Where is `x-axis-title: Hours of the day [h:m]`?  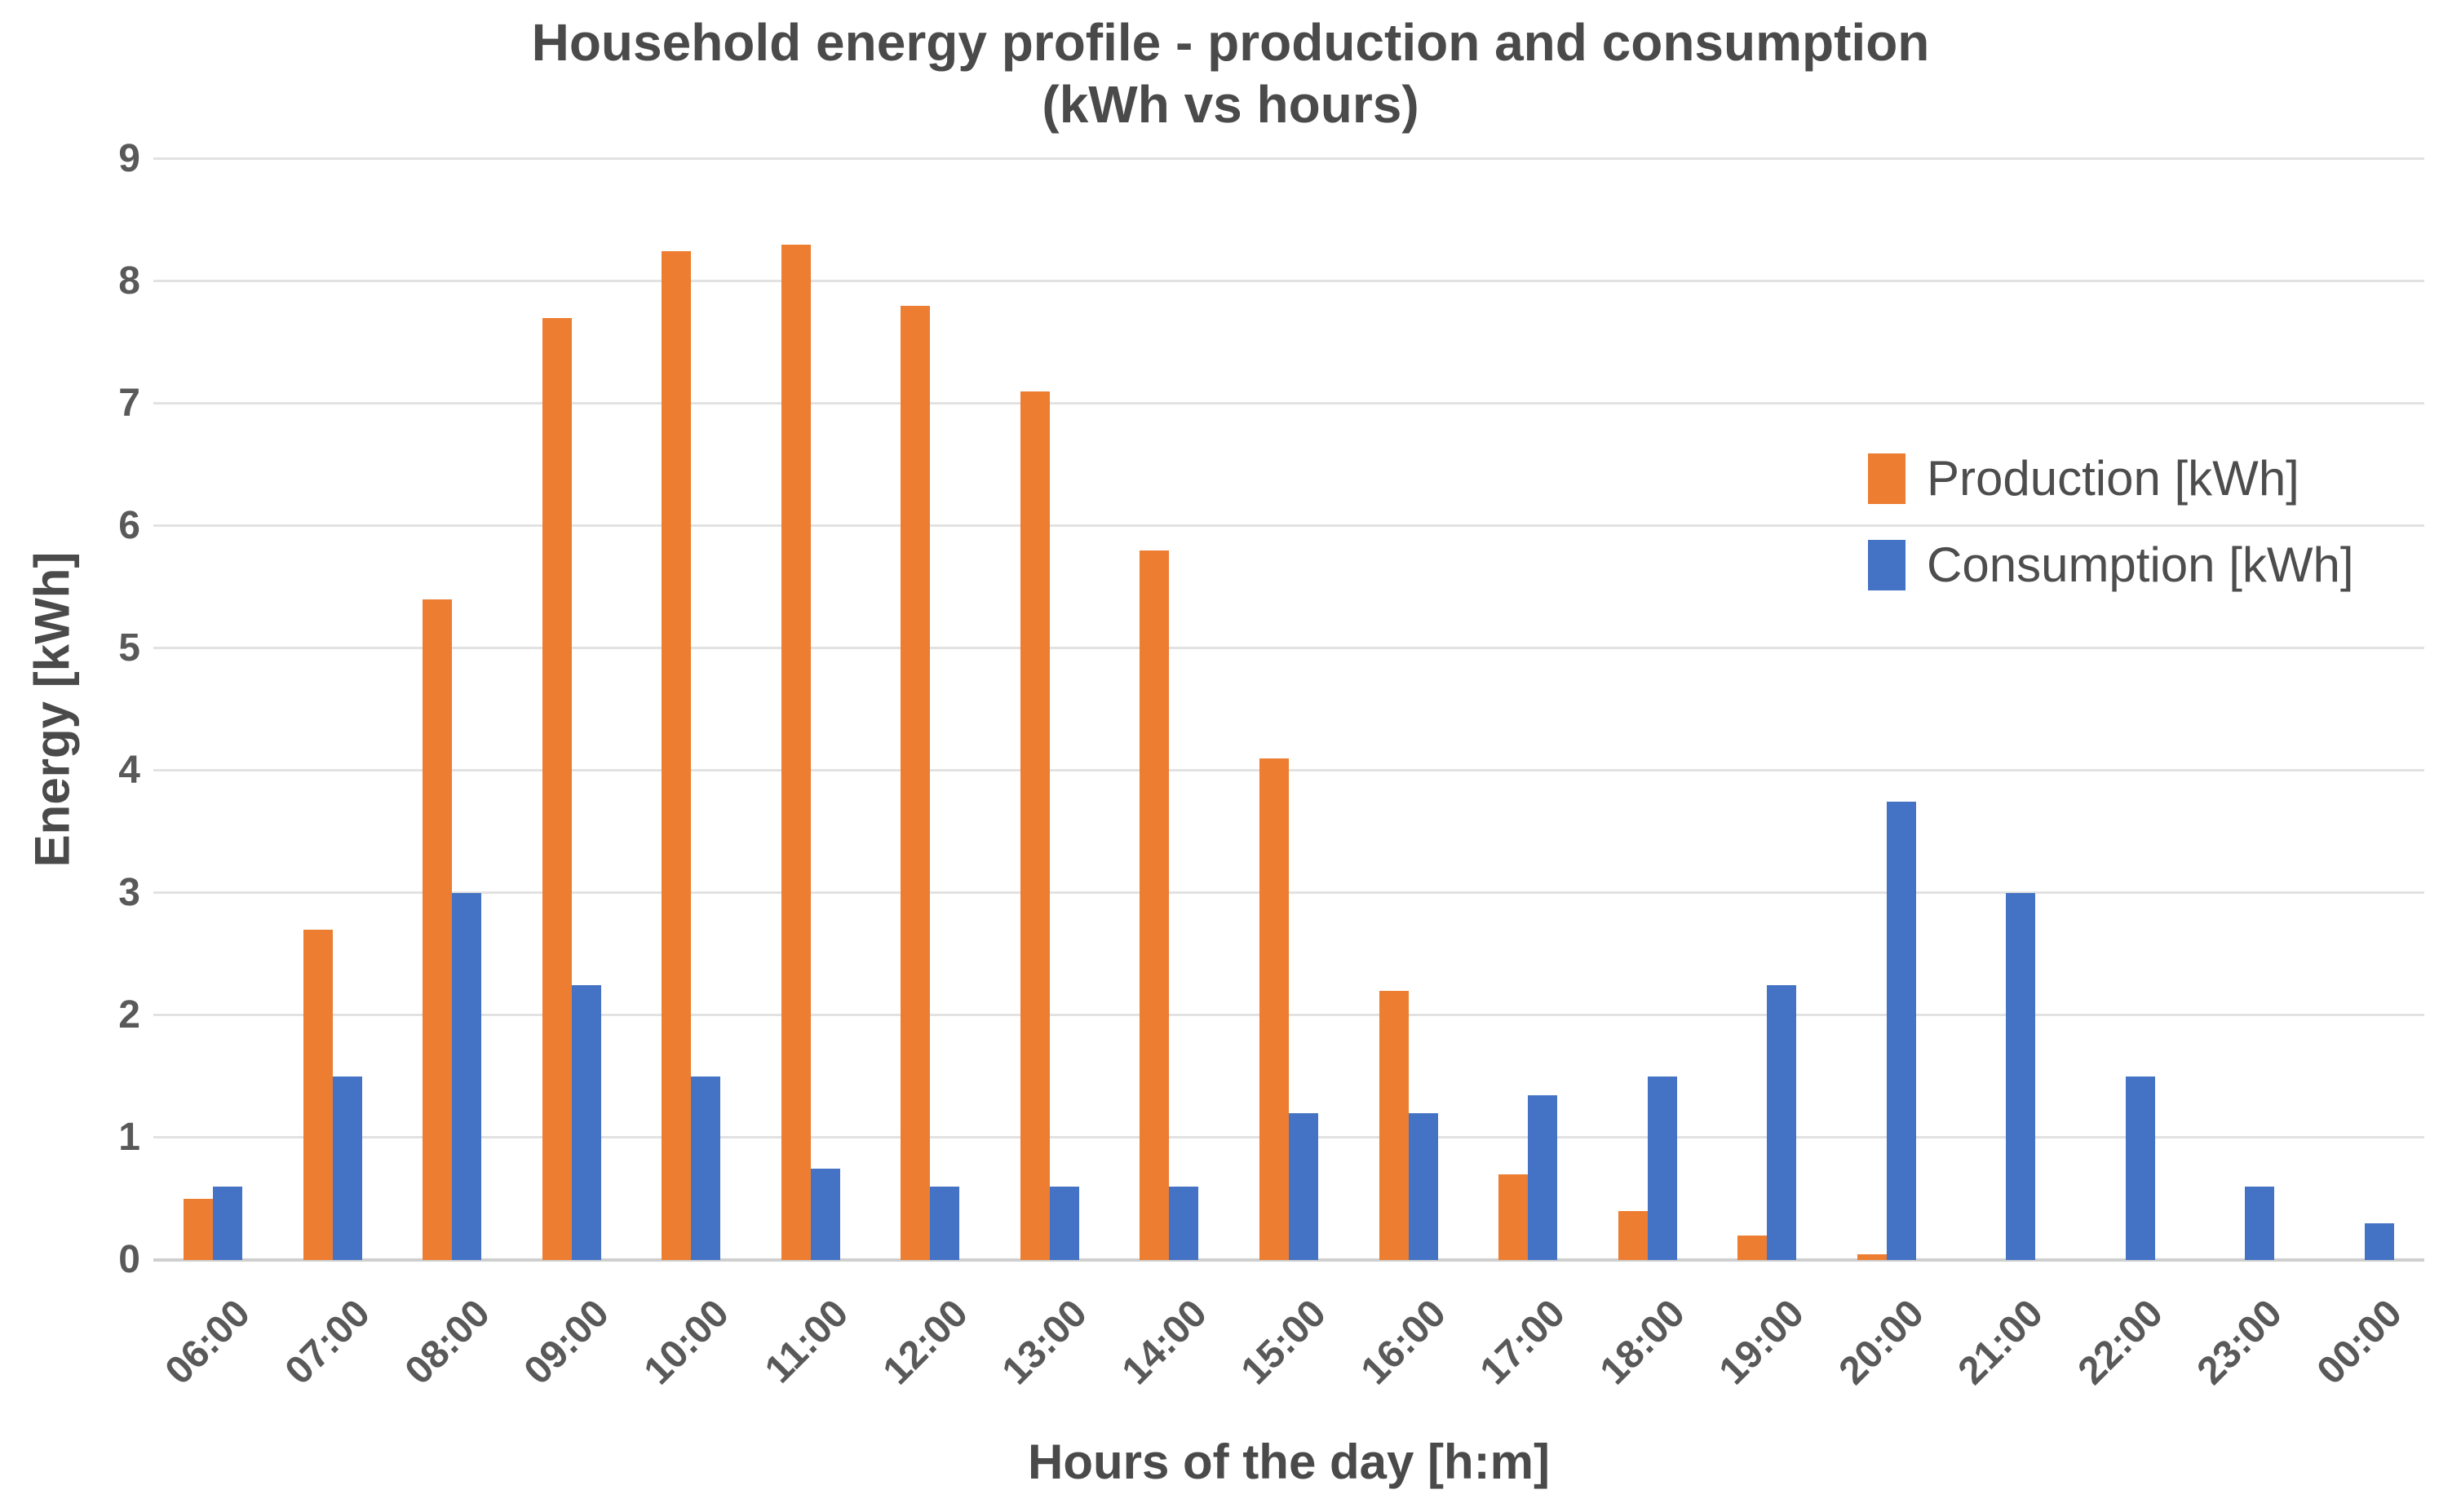
x-axis-title: Hours of the day [h:m] is located at coordinates (1289, 1462).